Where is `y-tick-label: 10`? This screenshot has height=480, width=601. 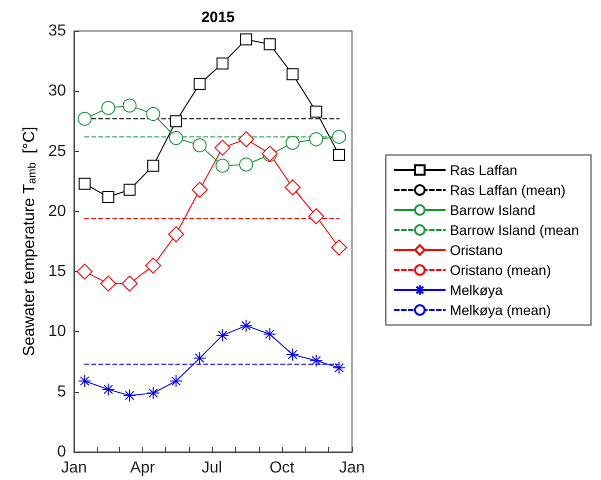 y-tick-label: 10 is located at coordinates (57, 331).